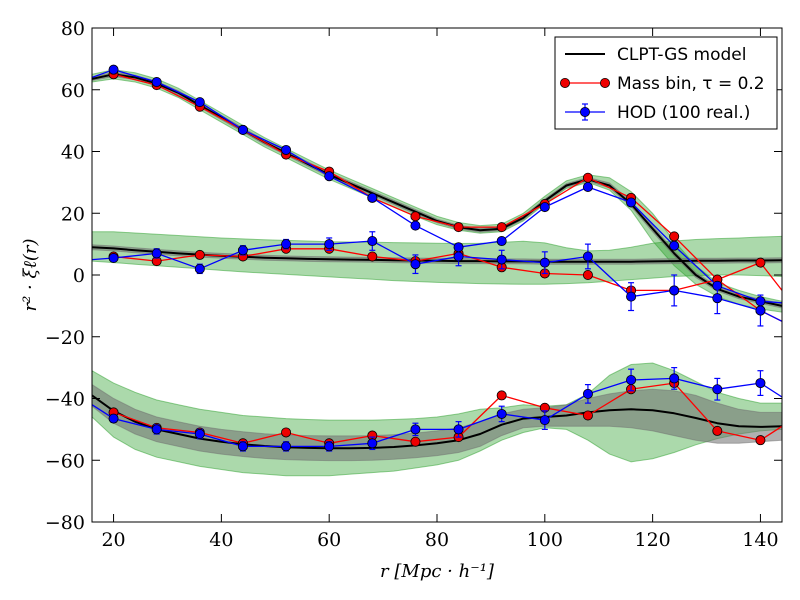 This screenshot has height=600, width=800. Describe the element at coordinates (437, 540) in the screenshot. I see `x-tick-label: 80` at that location.